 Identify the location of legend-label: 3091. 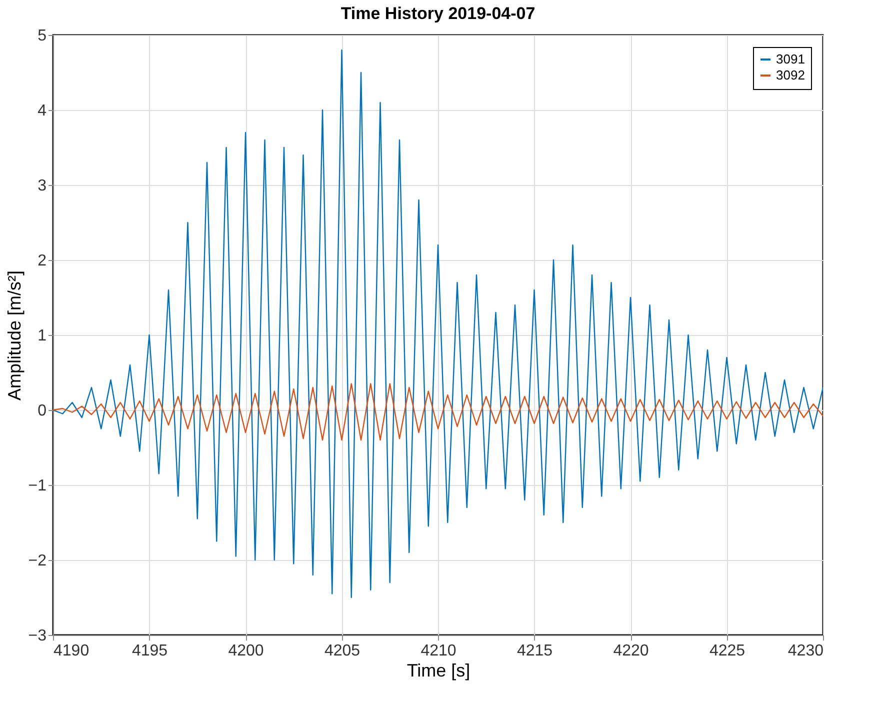
(790, 59).